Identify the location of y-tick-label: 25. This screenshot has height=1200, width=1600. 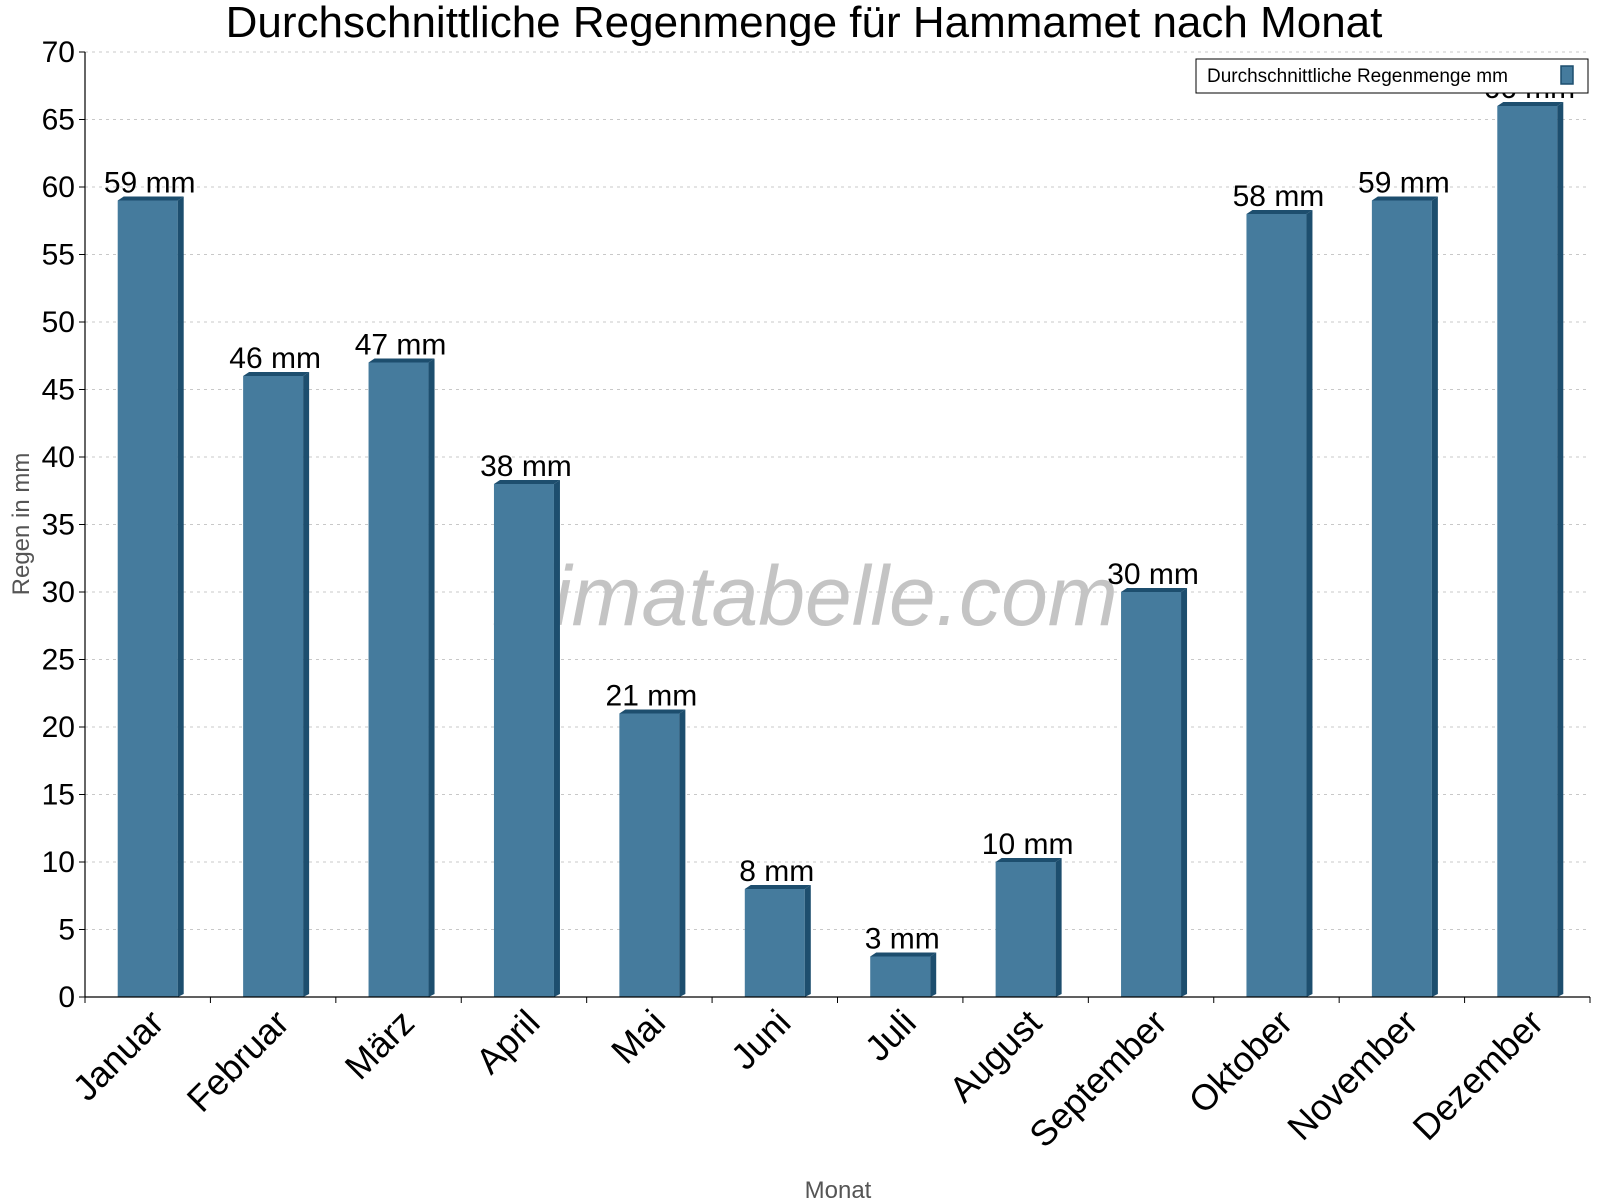
(58, 660).